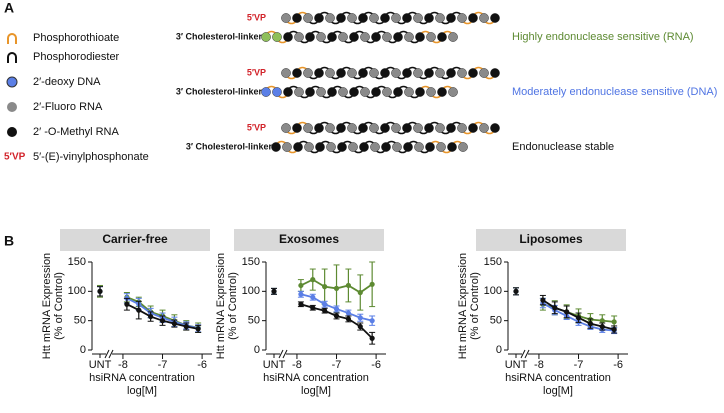  What do you see at coordinates (558, 378) in the screenshot?
I see `x-label: hsiRNA concentration` at bounding box center [558, 378].